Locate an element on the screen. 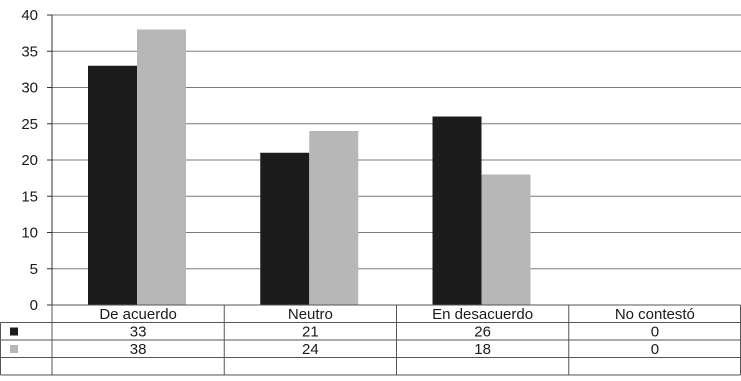  y-tick-label: 10 is located at coordinates (29, 233).